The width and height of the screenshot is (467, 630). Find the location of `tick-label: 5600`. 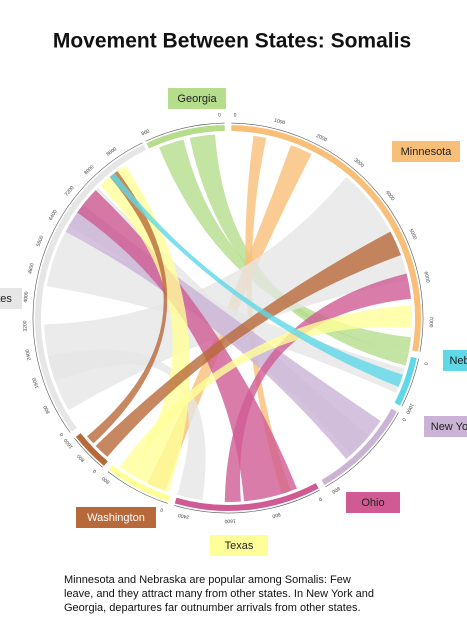

tick-label: 5600 is located at coordinates (41, 241).